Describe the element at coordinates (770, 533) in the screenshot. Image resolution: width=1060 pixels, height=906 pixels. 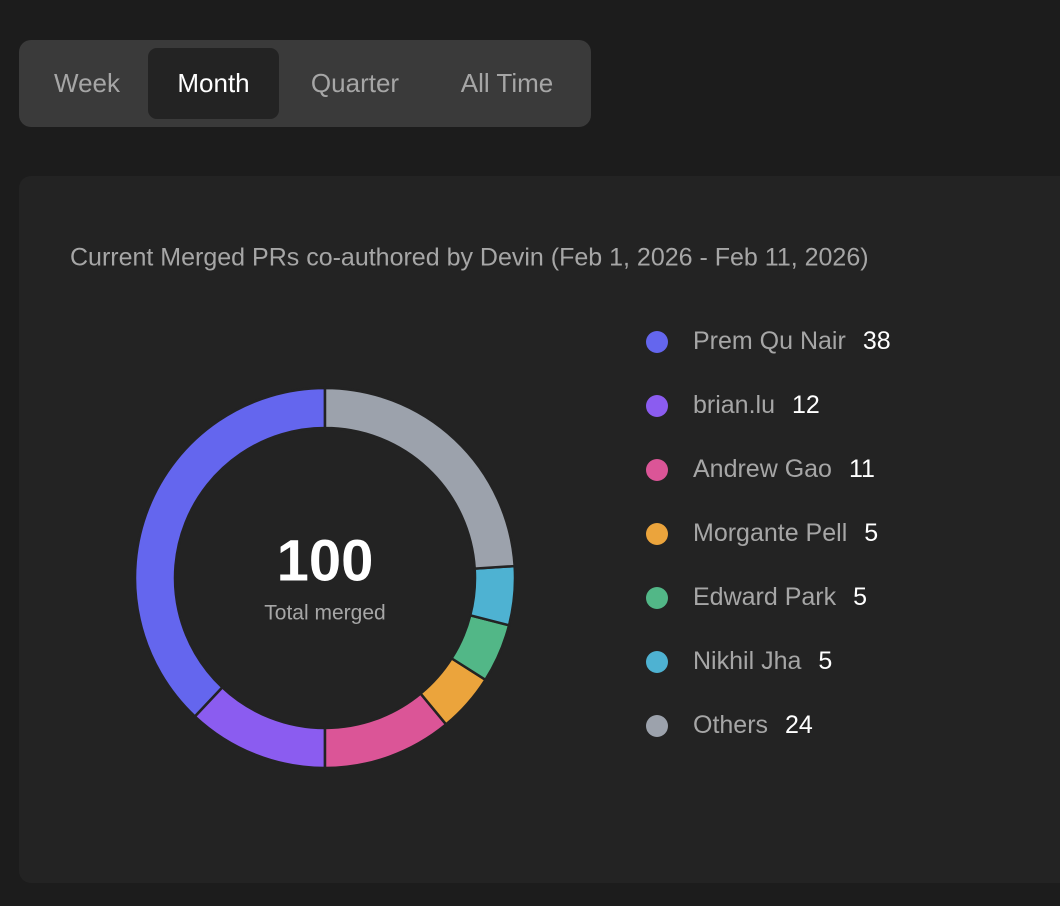
I see `legend-name: Morgante Pell` at that location.